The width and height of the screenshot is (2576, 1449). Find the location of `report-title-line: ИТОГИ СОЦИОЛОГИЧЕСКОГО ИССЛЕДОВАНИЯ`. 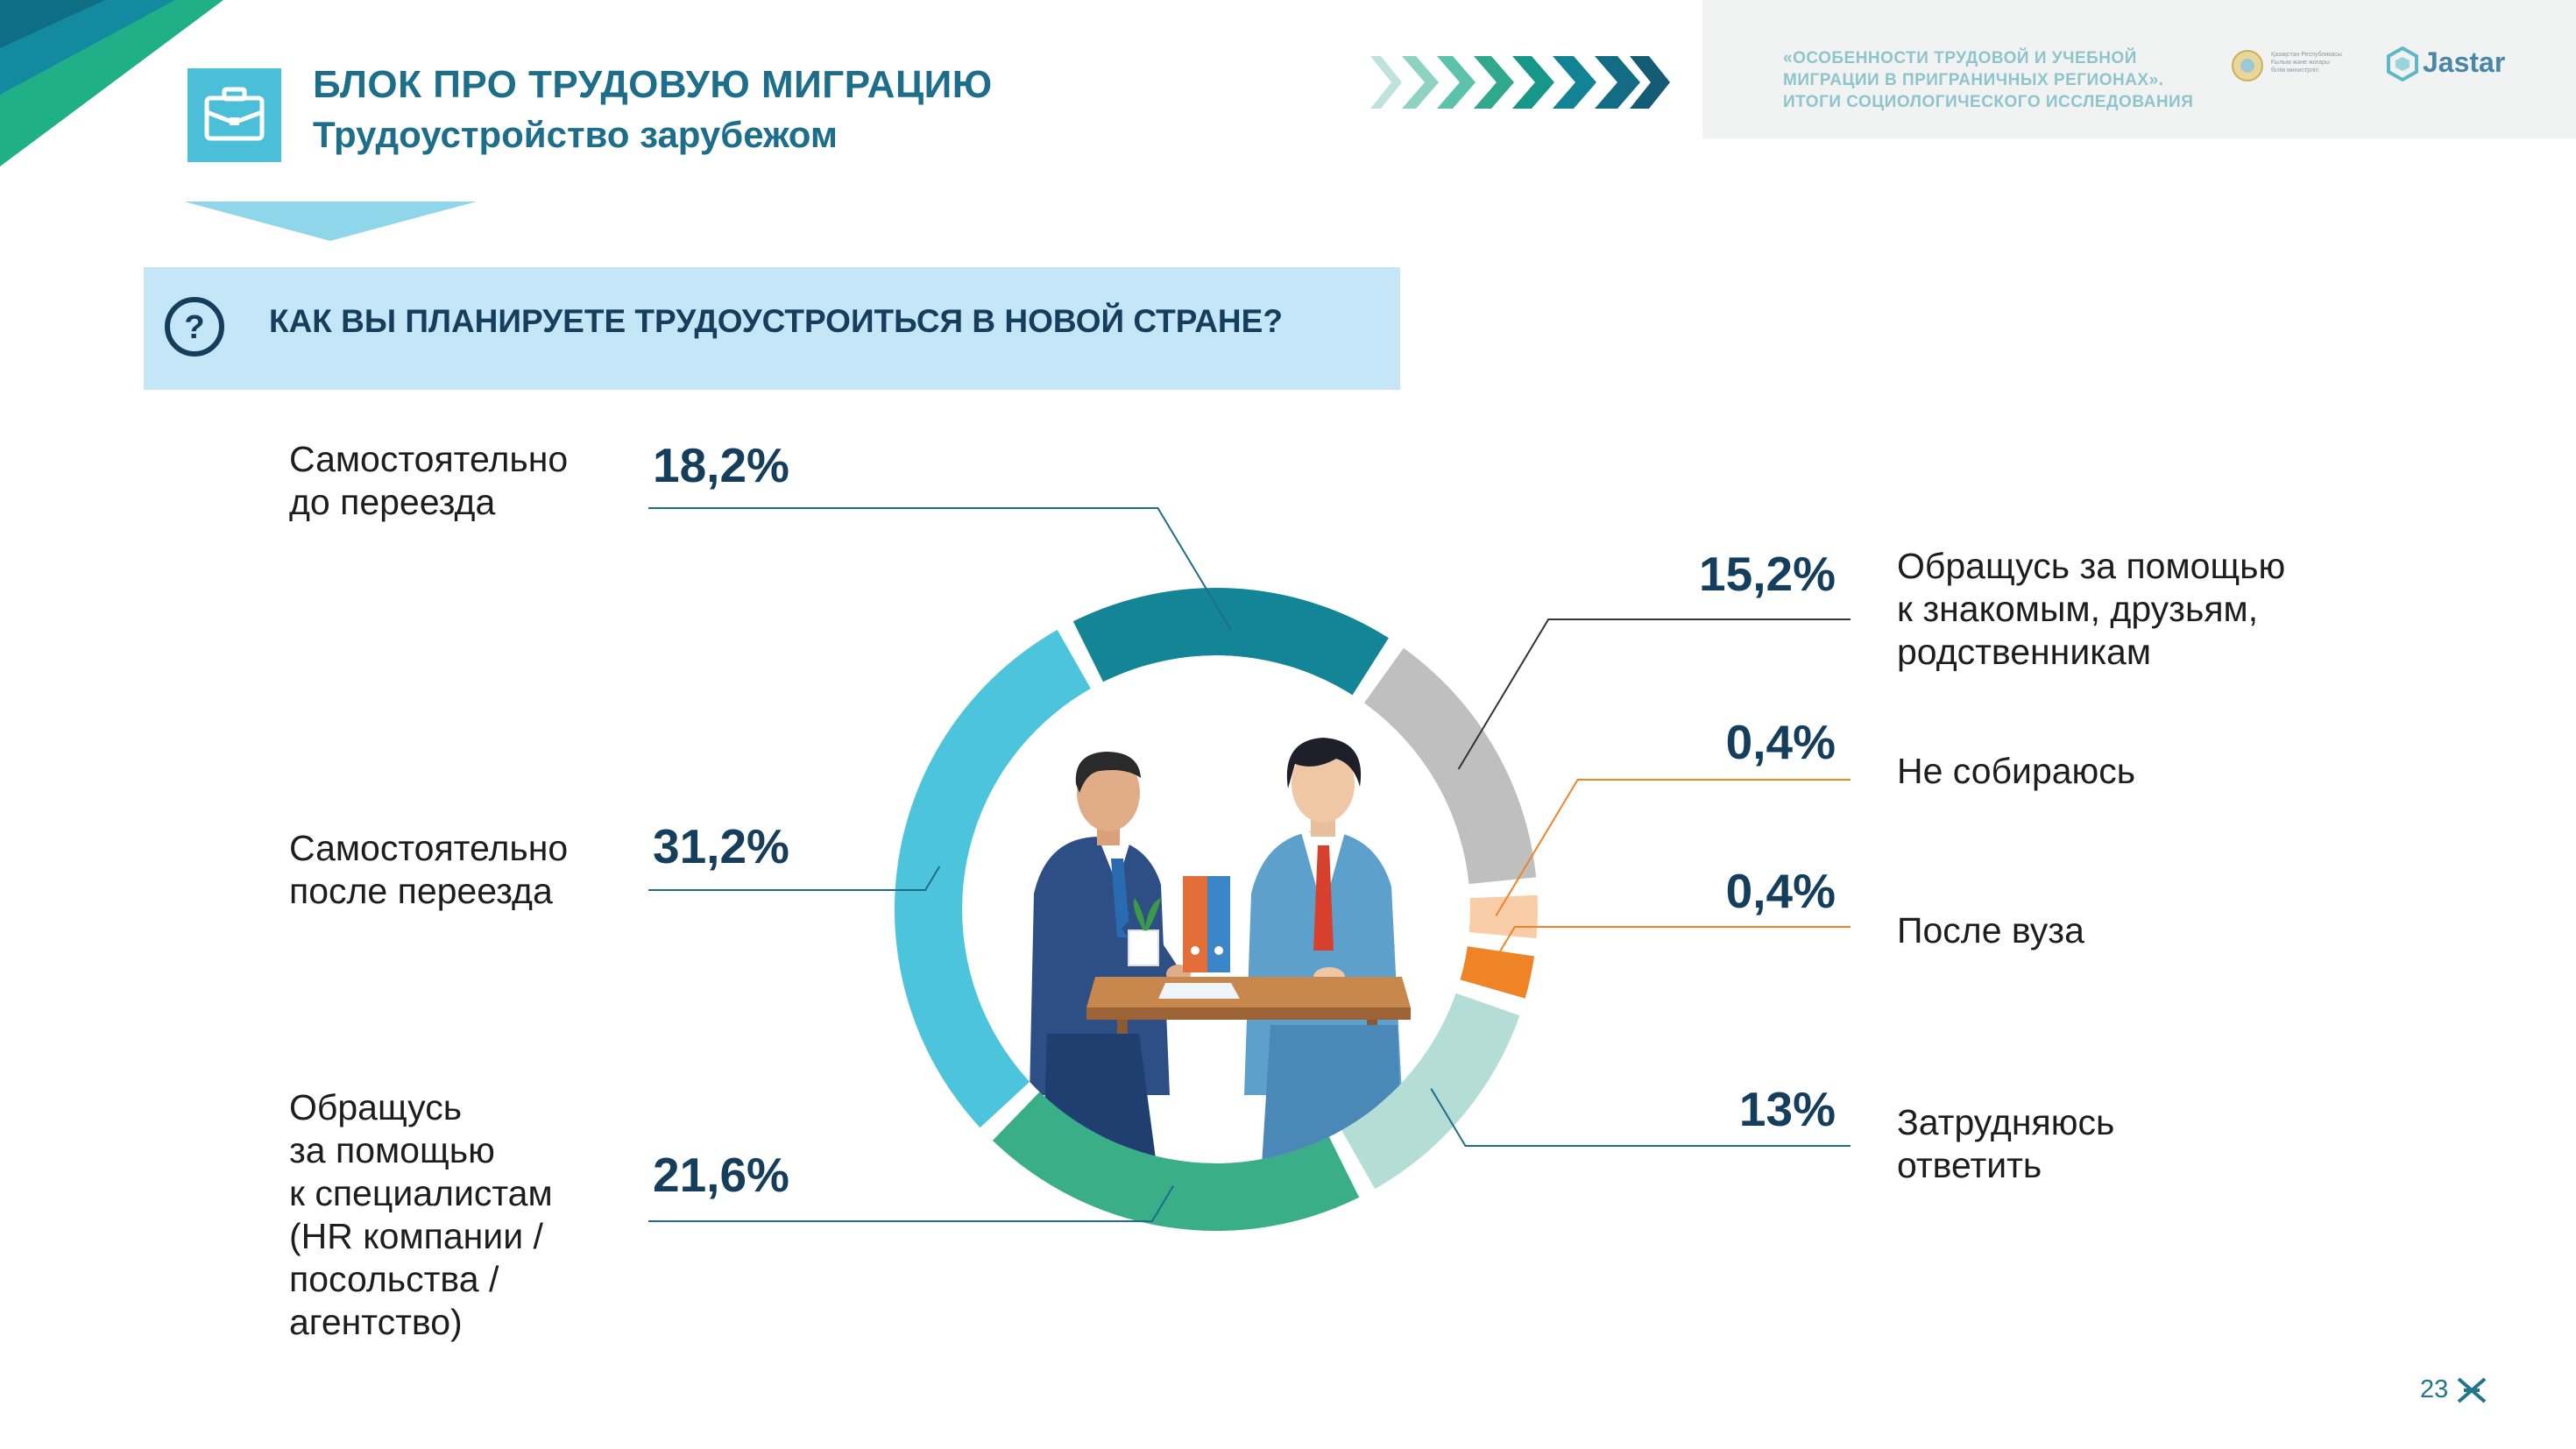

report-title-line: ИТОГИ СОЦИОЛОГИЧЕСКОГО ИССЛЕДОВАНИЯ is located at coordinates (1988, 102).